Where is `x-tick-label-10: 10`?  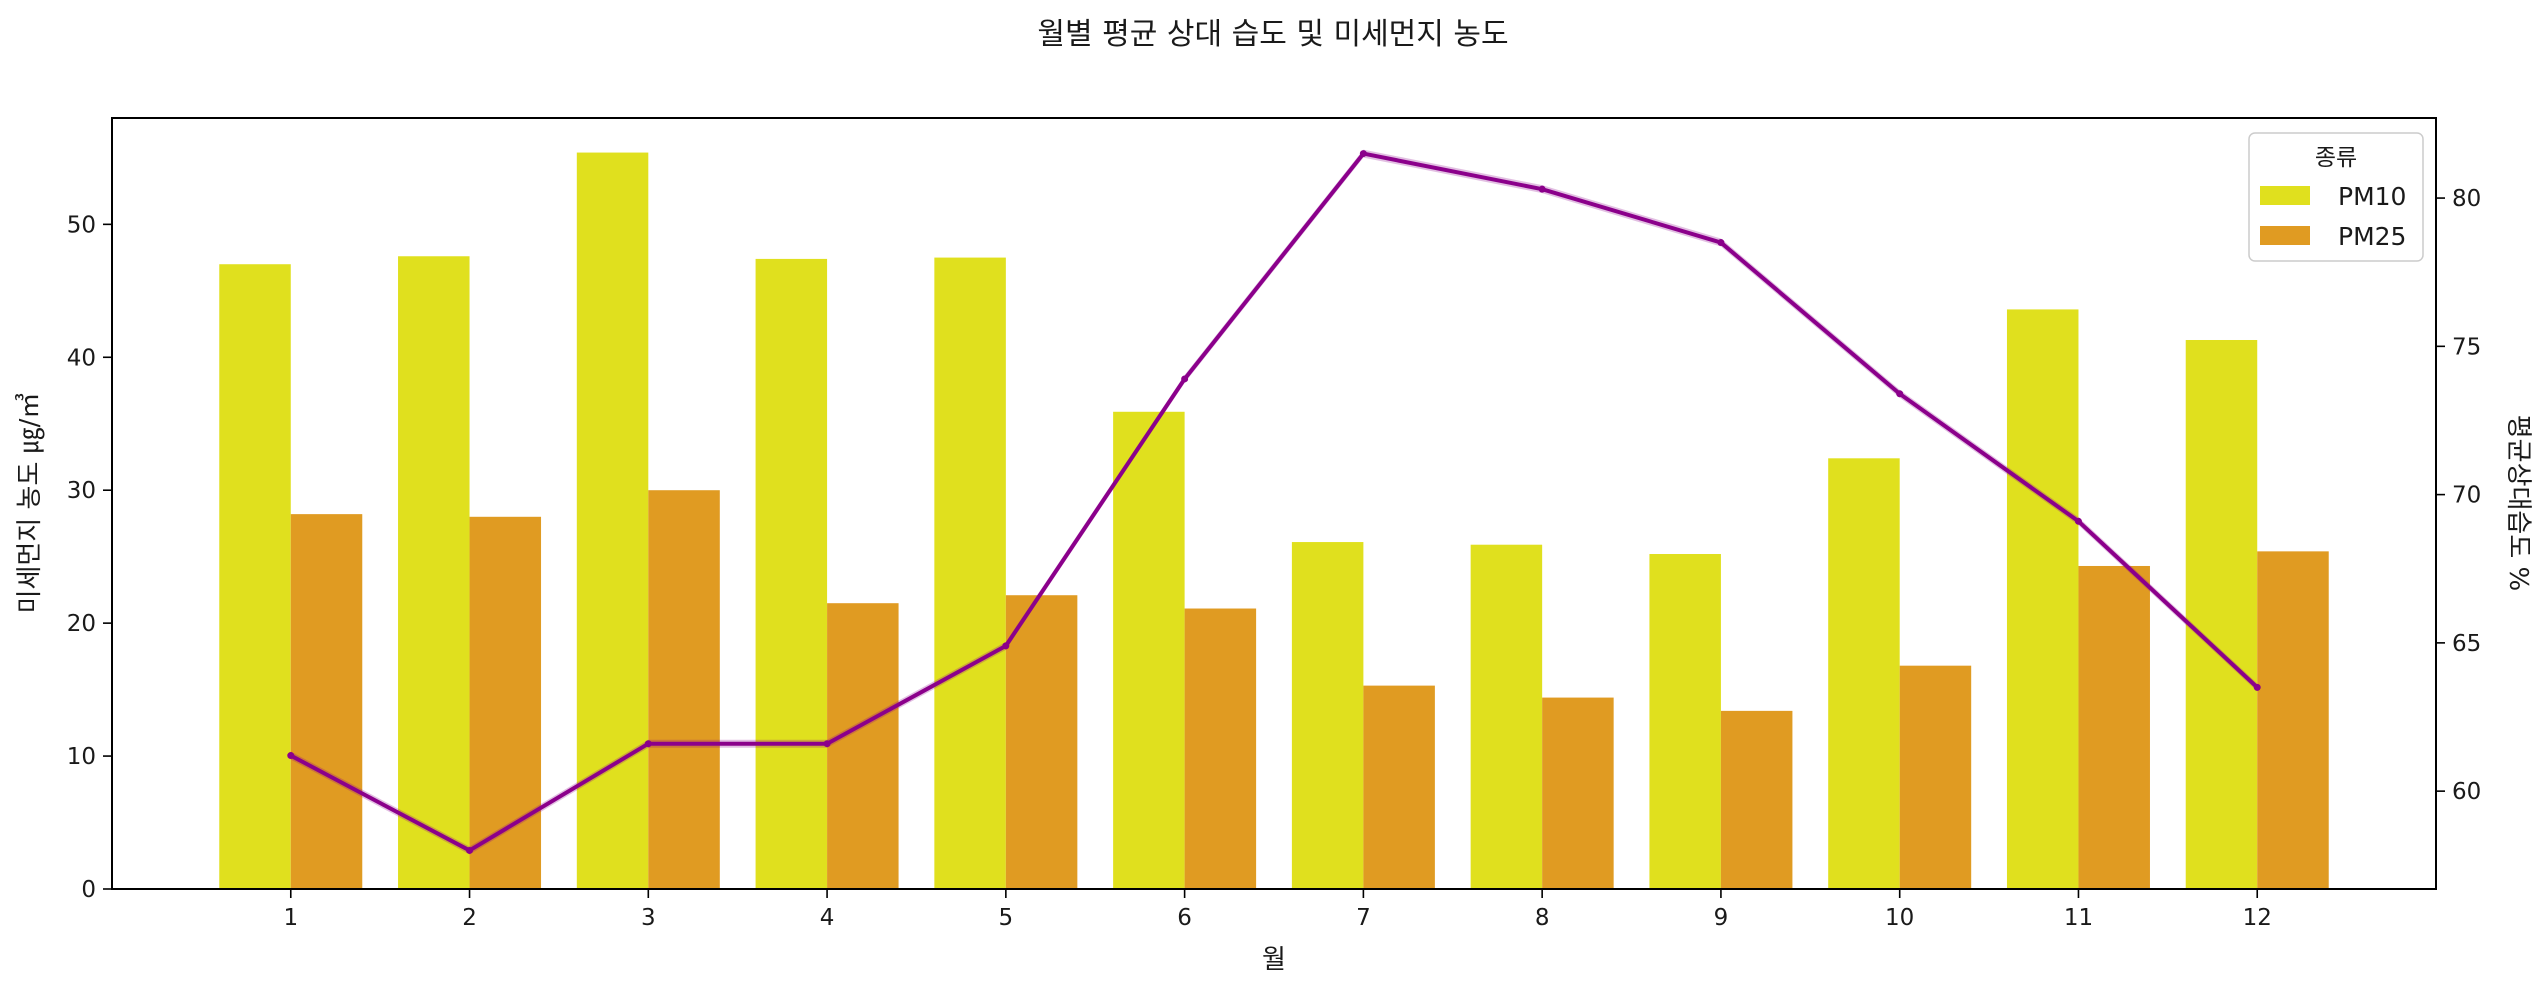
x-tick-label-10: 10 is located at coordinates (1899, 918).